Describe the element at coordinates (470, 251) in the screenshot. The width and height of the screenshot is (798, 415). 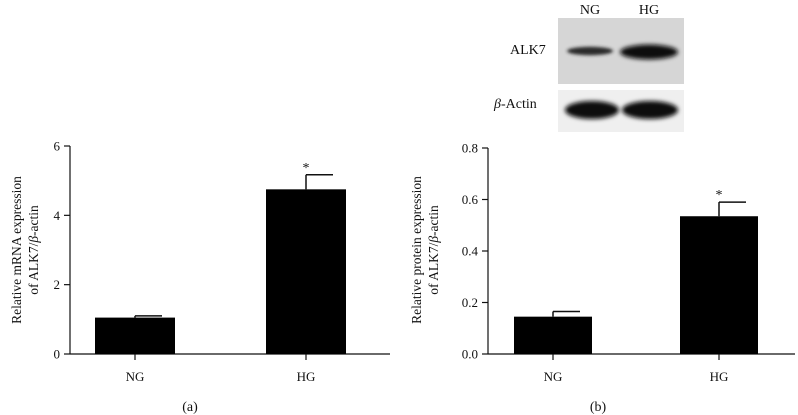
I see `y-tick-label: 0.4` at that location.